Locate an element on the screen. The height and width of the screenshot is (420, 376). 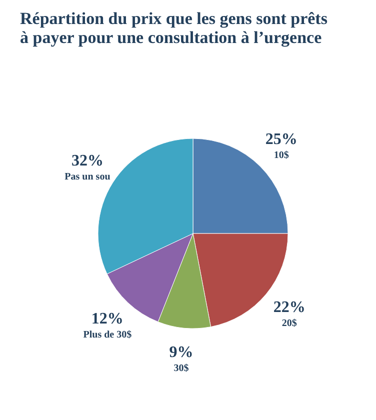
data-label: 32% is located at coordinates (87, 161).